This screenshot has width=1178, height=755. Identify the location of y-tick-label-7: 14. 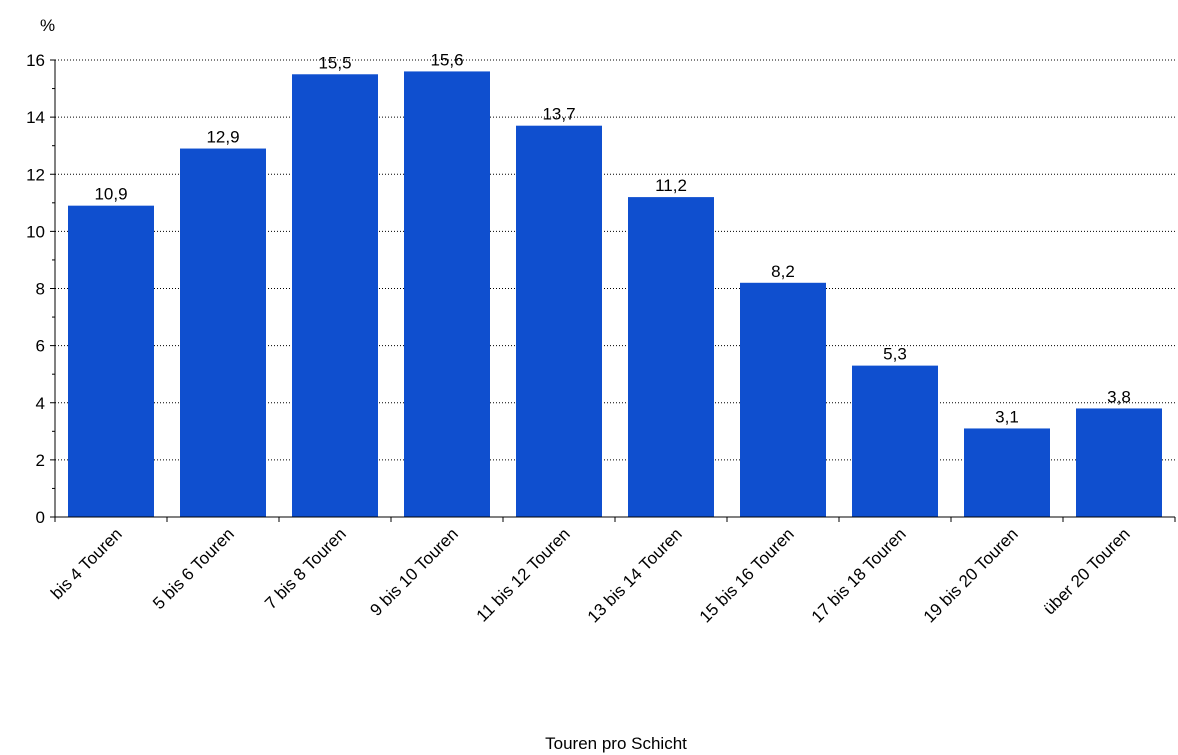
(35, 117).